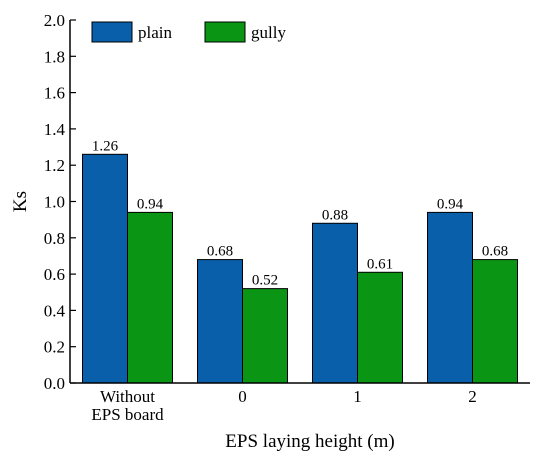 This screenshot has width=550, height=465. Describe the element at coordinates (188, 32) in the screenshot. I see `legend: plain gully` at that location.